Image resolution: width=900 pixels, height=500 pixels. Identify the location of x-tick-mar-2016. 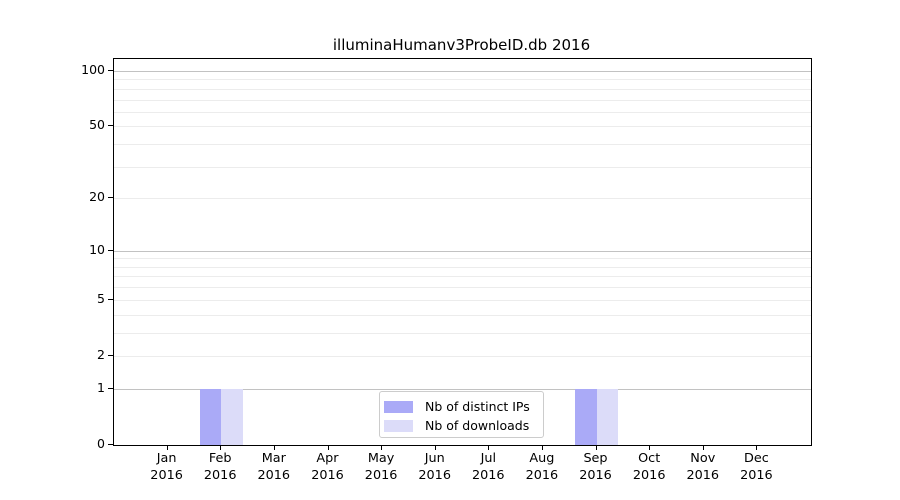
(274, 447).